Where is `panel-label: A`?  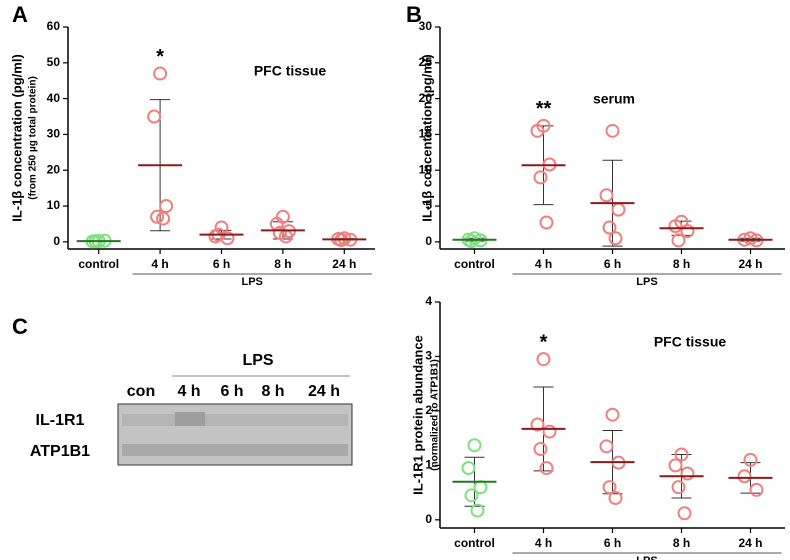 panel-label: A is located at coordinates (20, 14).